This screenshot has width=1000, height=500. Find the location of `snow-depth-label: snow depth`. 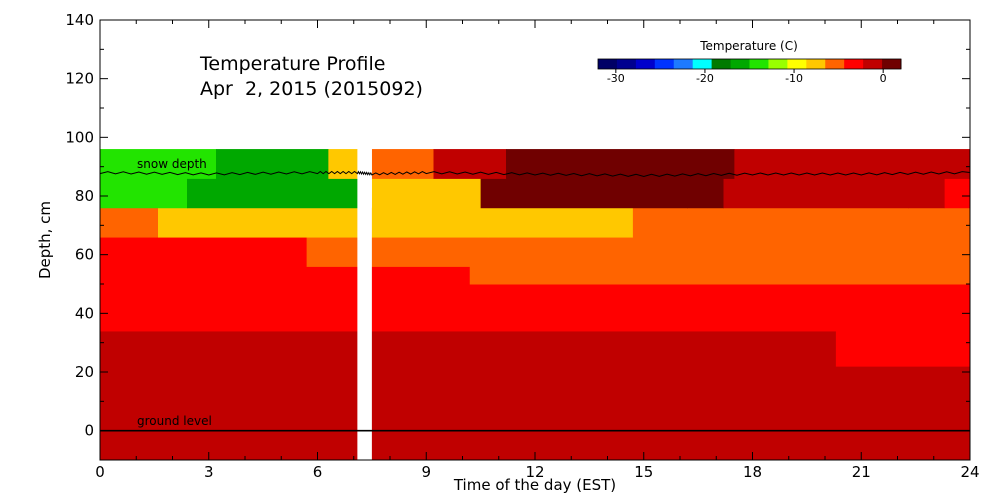

snow-depth-label: snow depth is located at coordinates (172, 164).